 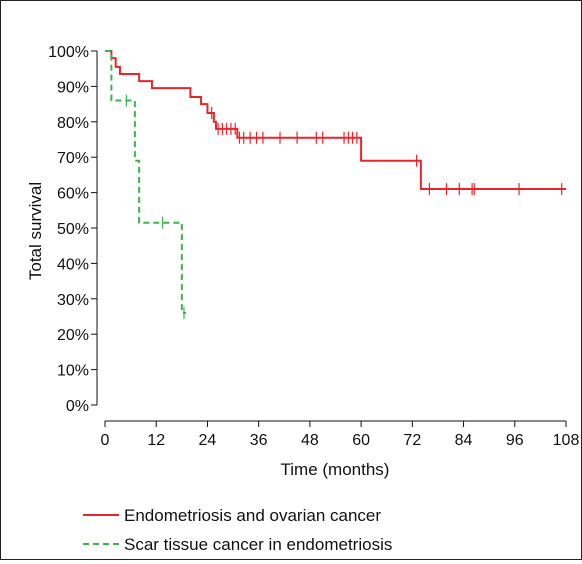 I want to click on y-tick-label: 10%, so click(x=73, y=371).